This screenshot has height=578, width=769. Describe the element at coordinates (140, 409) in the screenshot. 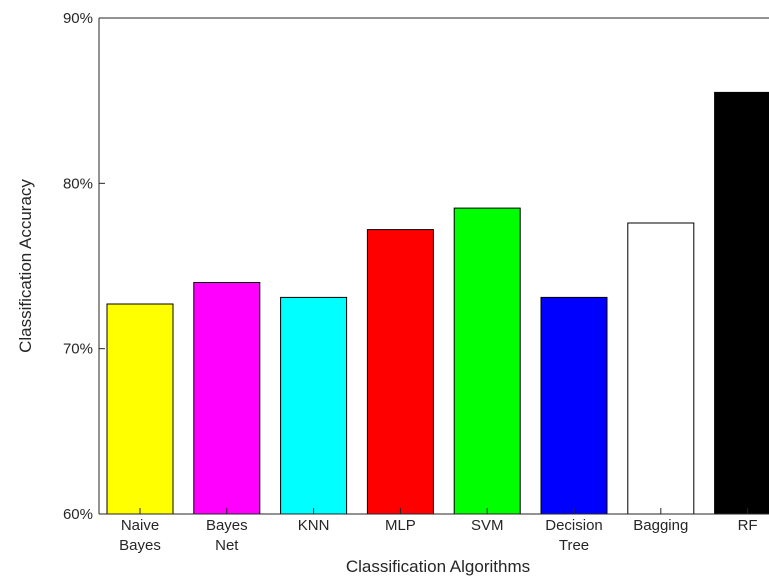

I see `bar-naive-bayes` at that location.